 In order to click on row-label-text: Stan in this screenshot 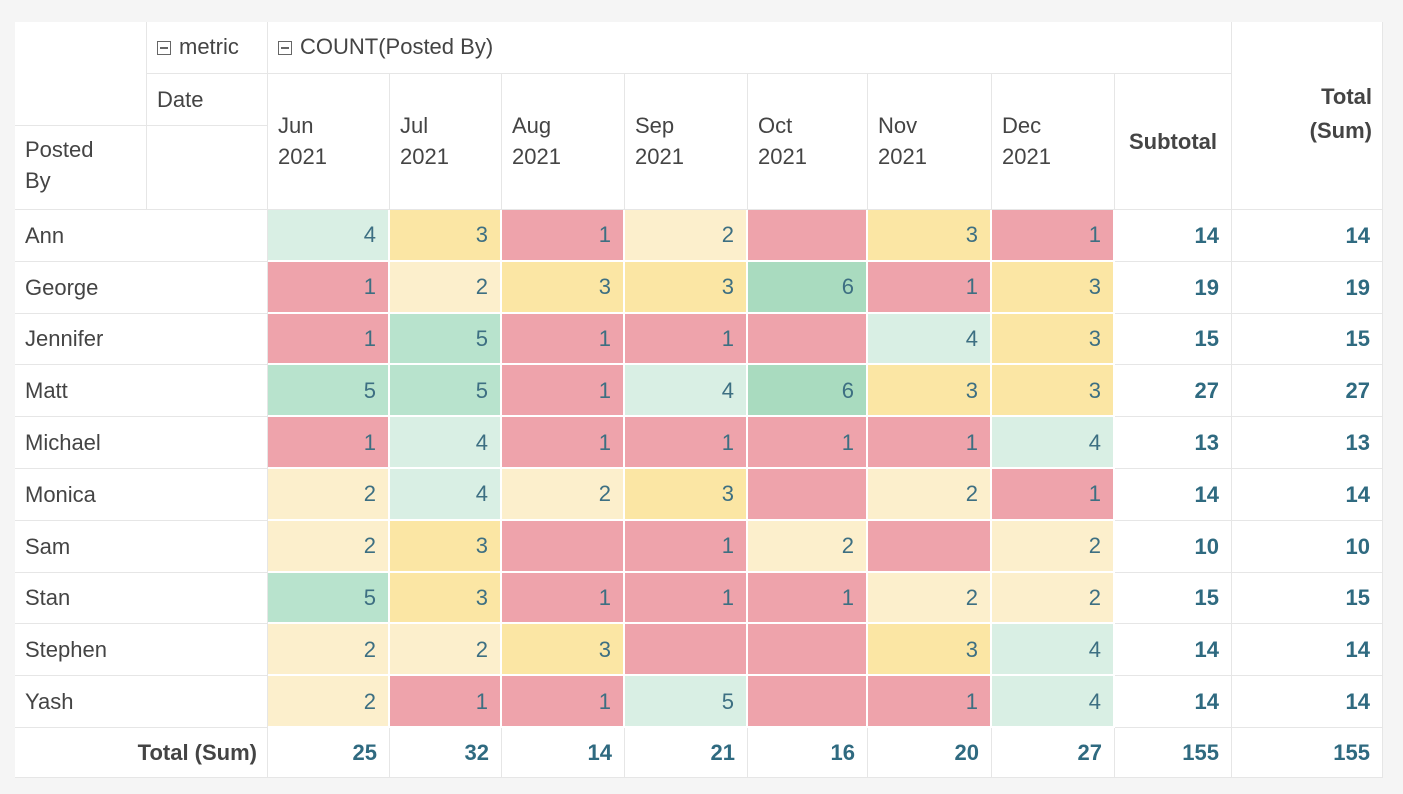, I will do `click(48, 598)`.